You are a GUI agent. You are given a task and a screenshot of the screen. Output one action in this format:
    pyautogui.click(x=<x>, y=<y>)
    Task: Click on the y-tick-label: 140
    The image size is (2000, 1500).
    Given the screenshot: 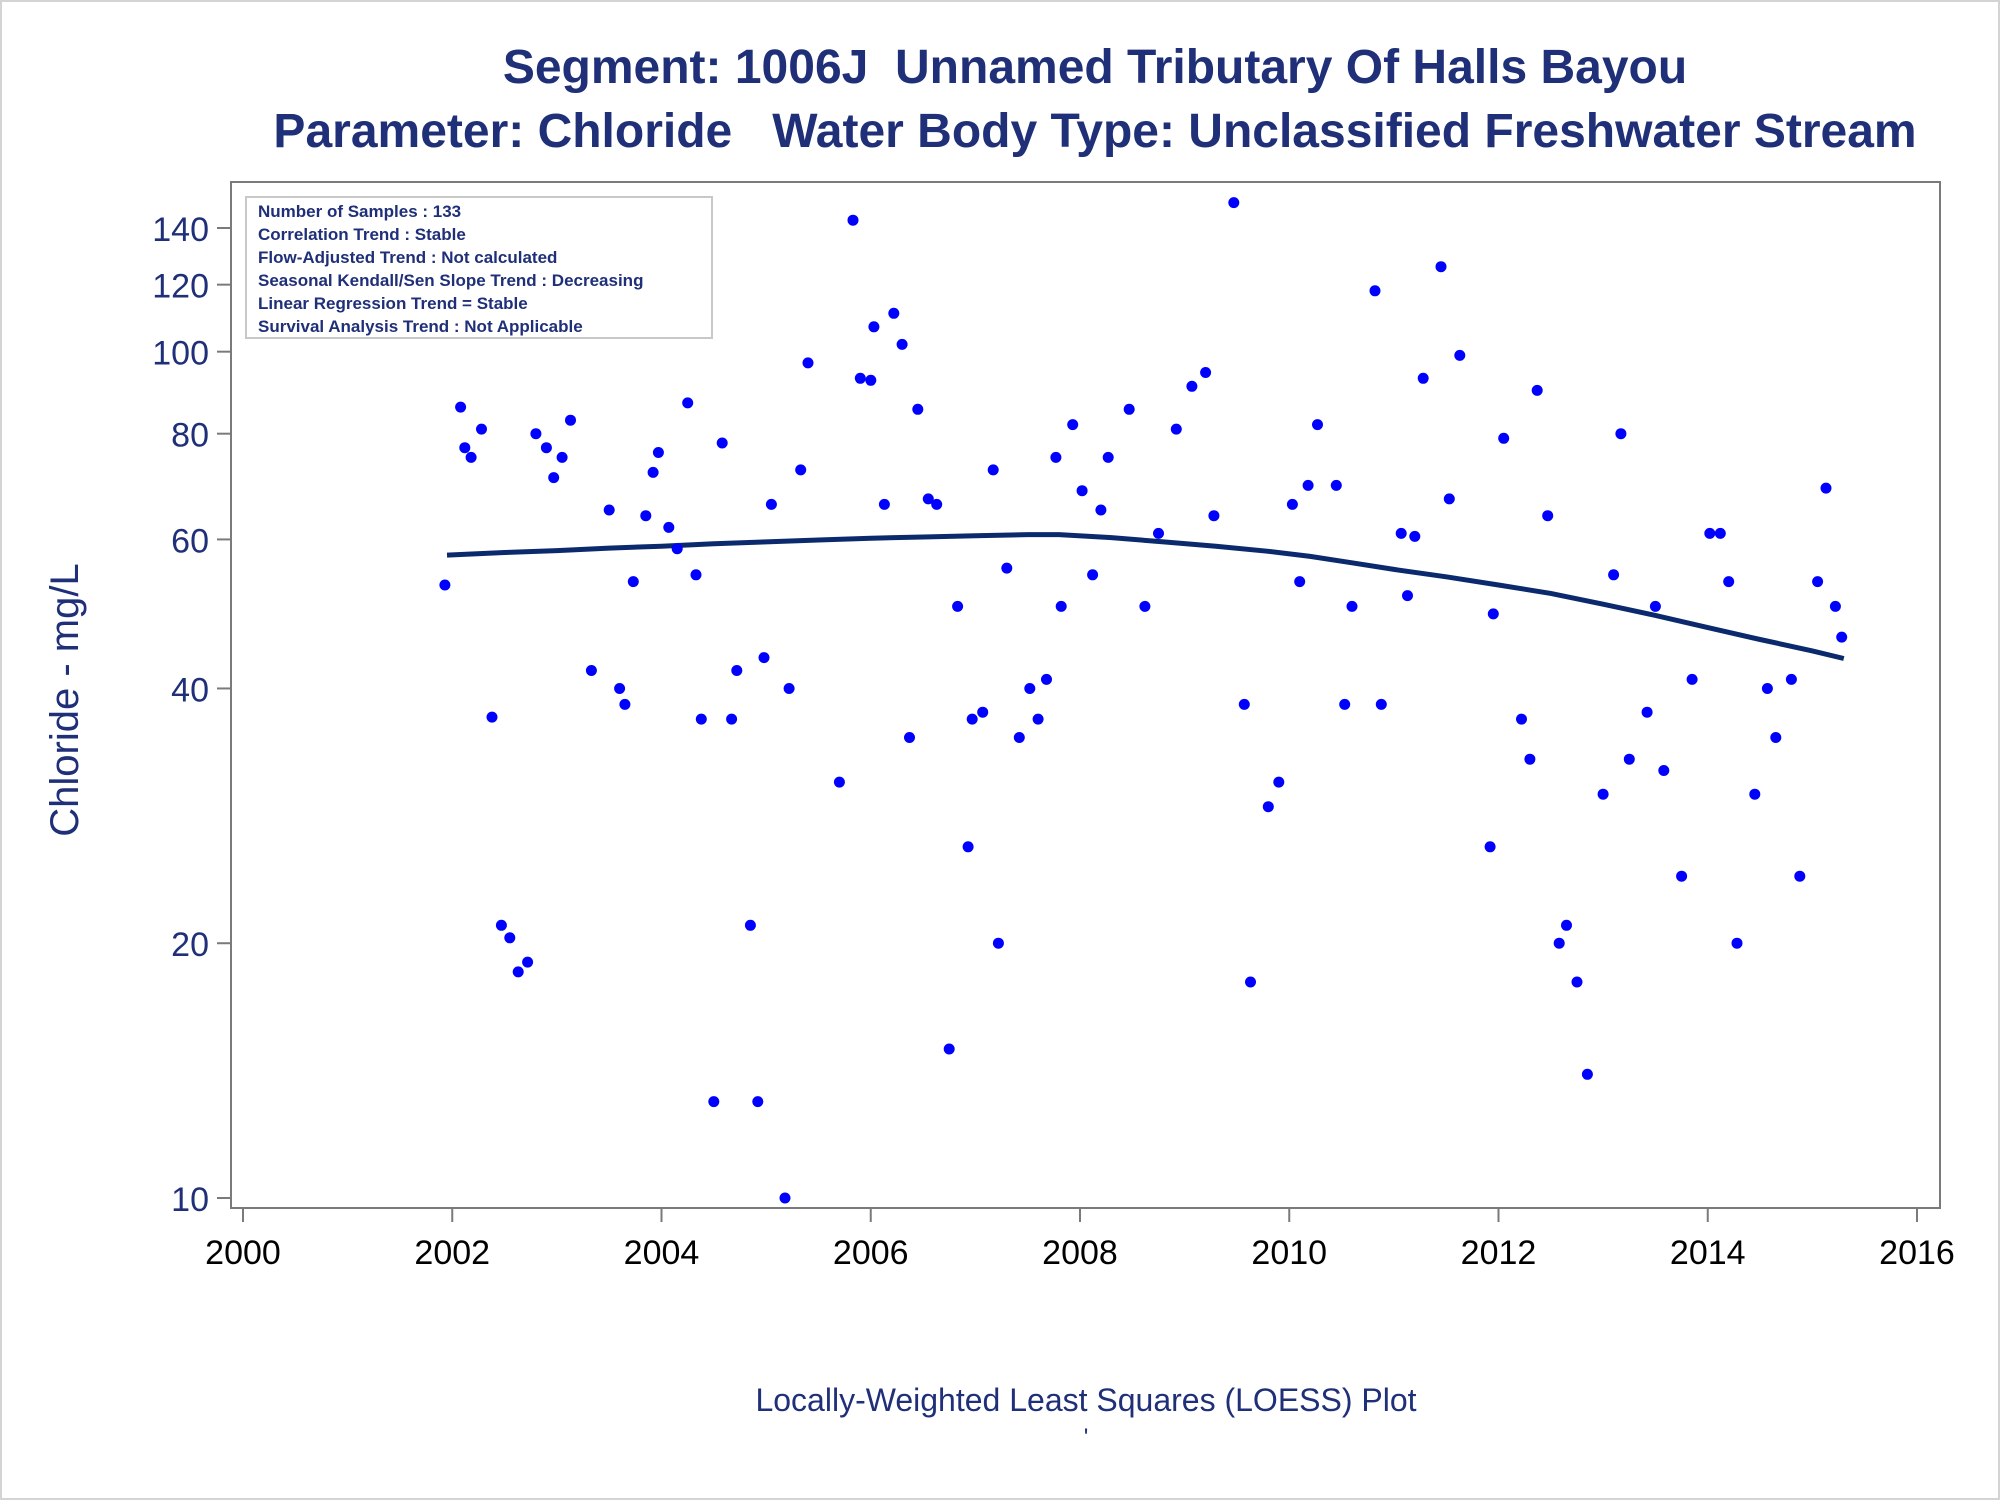 What is the action you would take?
    pyautogui.click(x=180, y=230)
    